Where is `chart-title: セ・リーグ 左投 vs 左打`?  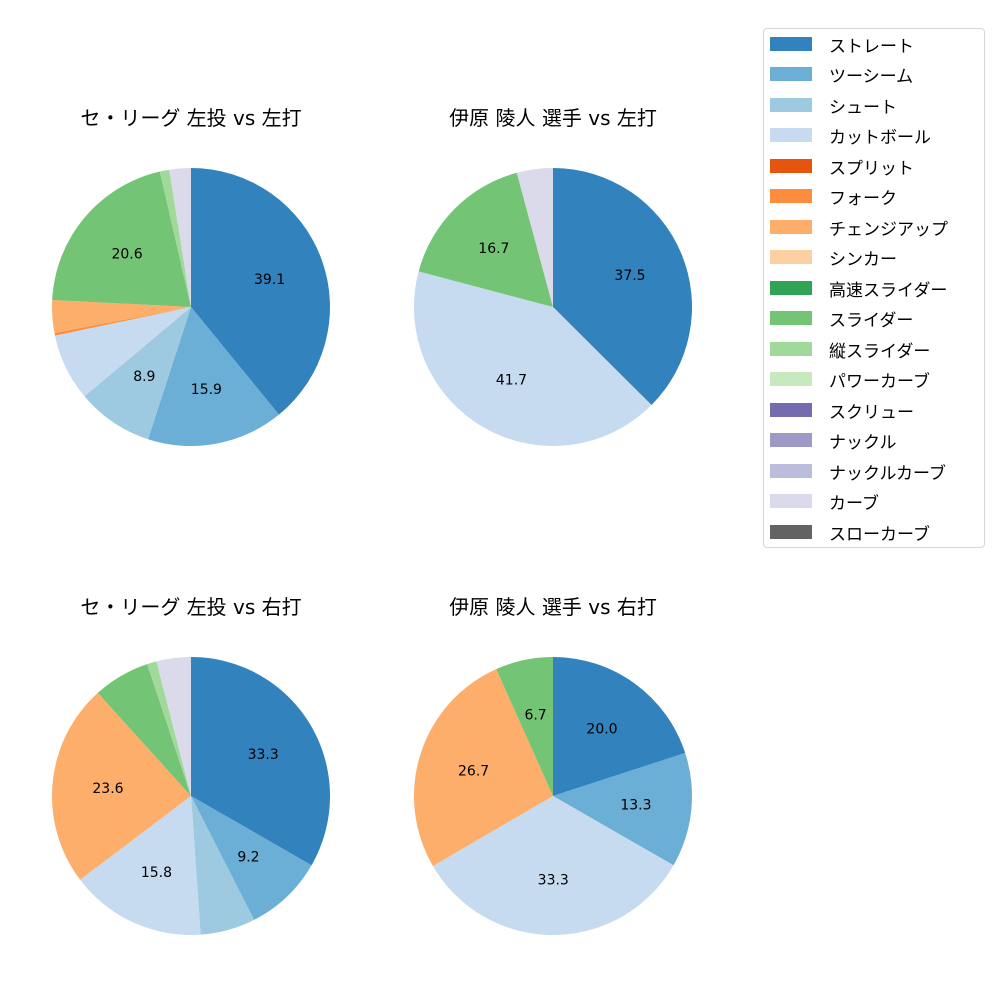 chart-title: セ・リーグ 左投 vs 左打 is located at coordinates (191, 118).